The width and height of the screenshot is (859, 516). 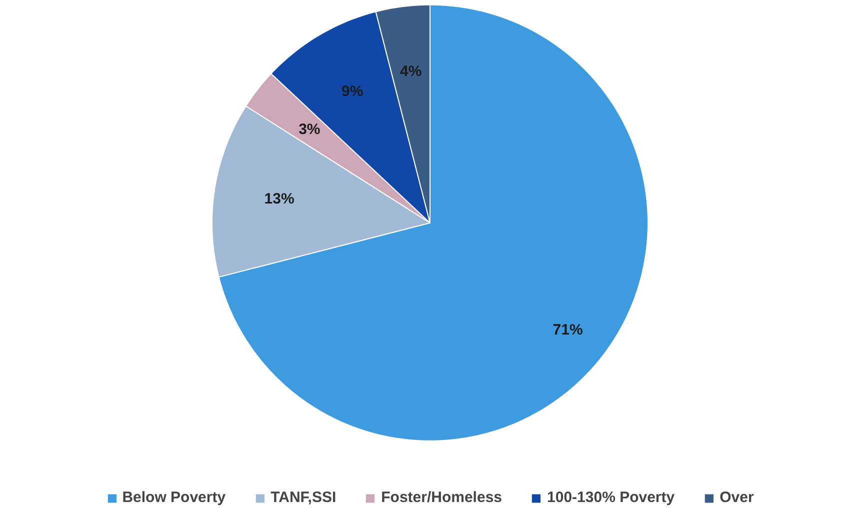 What do you see at coordinates (567, 329) in the screenshot?
I see `data-label: 71%` at bounding box center [567, 329].